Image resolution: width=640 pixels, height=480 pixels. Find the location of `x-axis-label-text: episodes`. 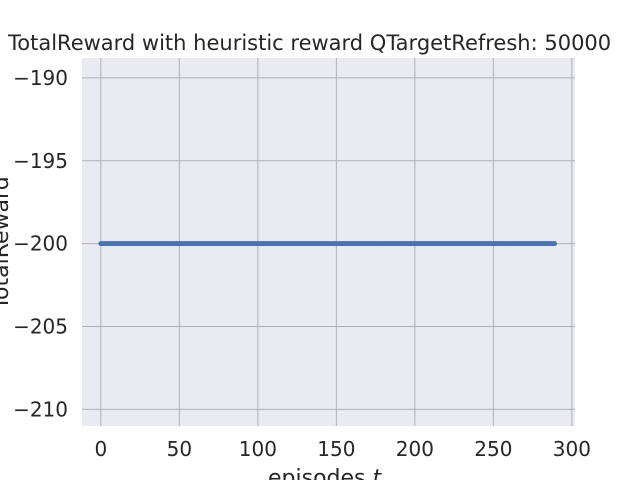

x-axis-label-text: episodes is located at coordinates (317, 473).